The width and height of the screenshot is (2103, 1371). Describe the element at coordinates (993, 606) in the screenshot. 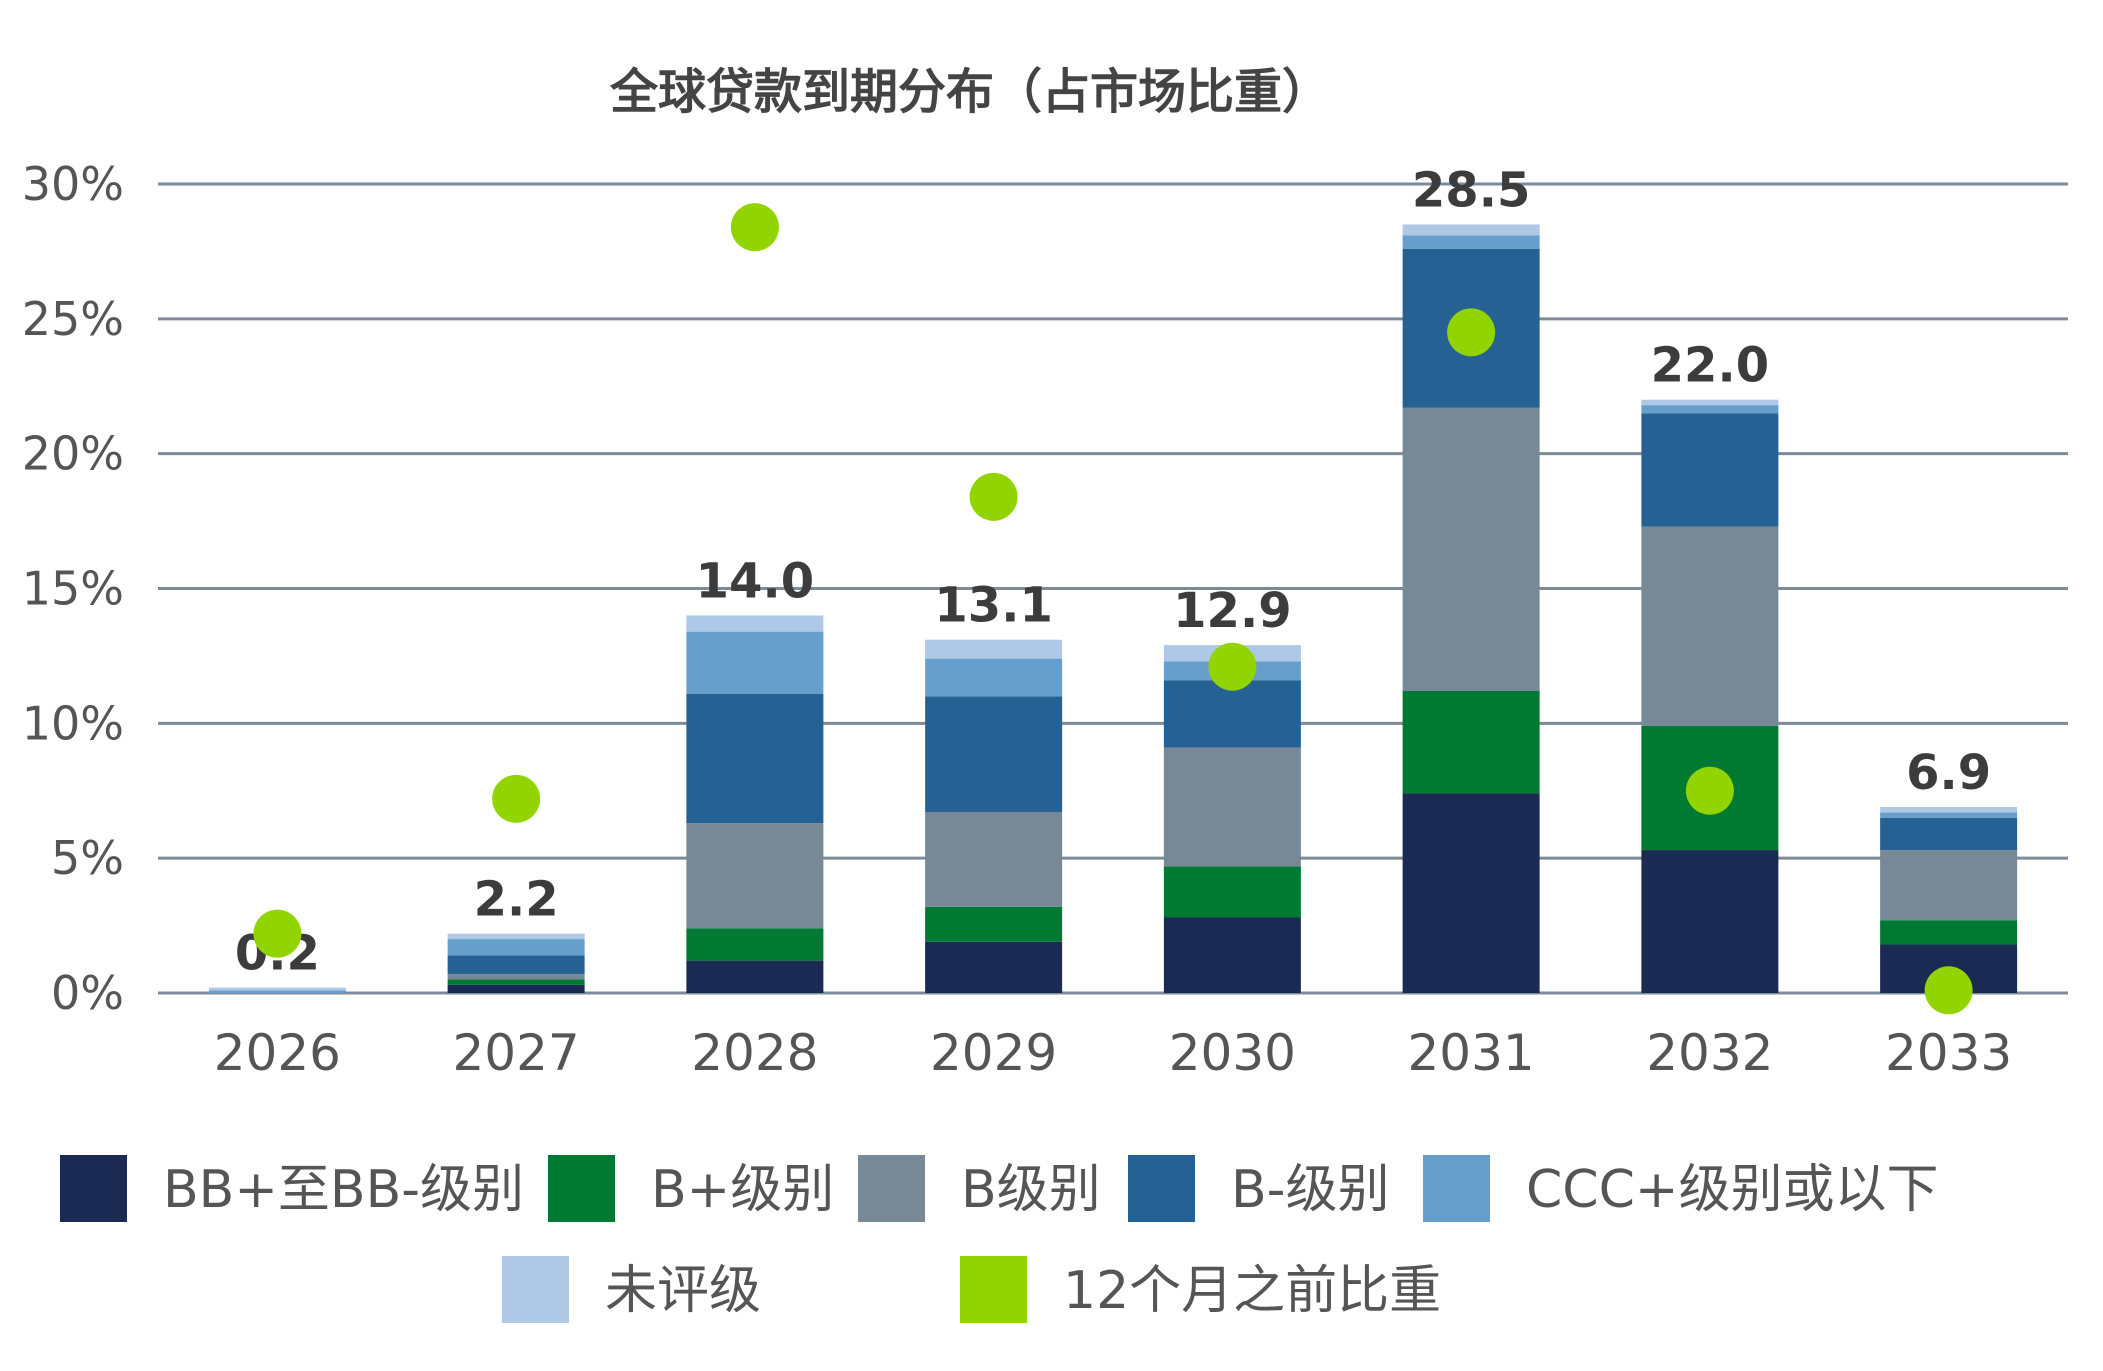

I see `total-label: 13.1` at that location.